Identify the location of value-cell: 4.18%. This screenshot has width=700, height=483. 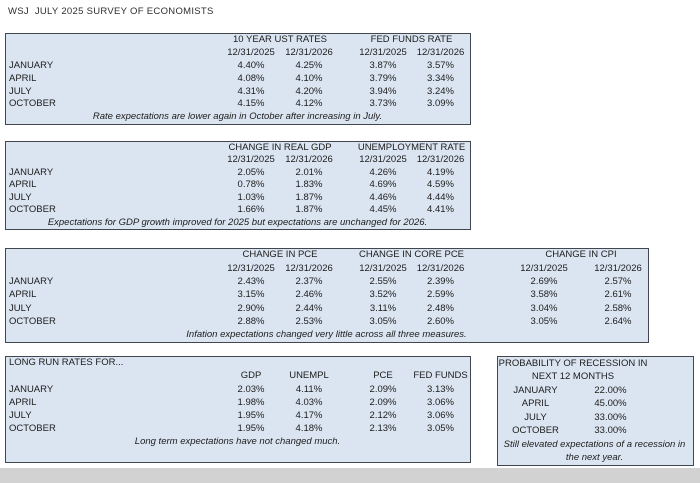
(309, 428).